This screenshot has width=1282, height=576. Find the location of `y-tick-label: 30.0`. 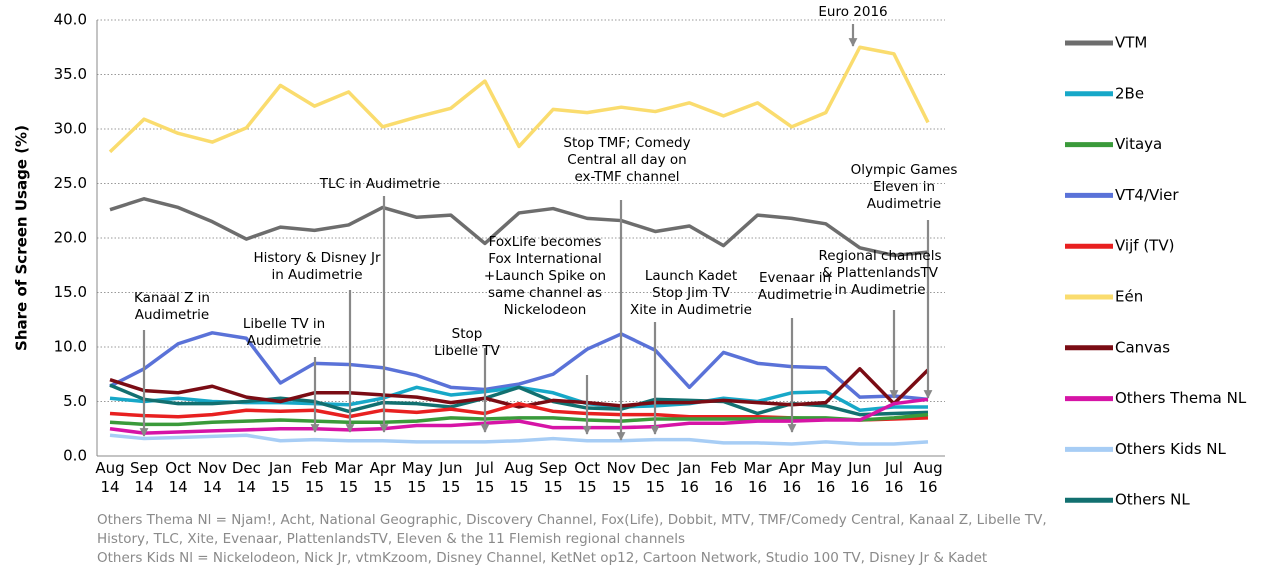

y-tick-label: 30.0 is located at coordinates (70, 129).